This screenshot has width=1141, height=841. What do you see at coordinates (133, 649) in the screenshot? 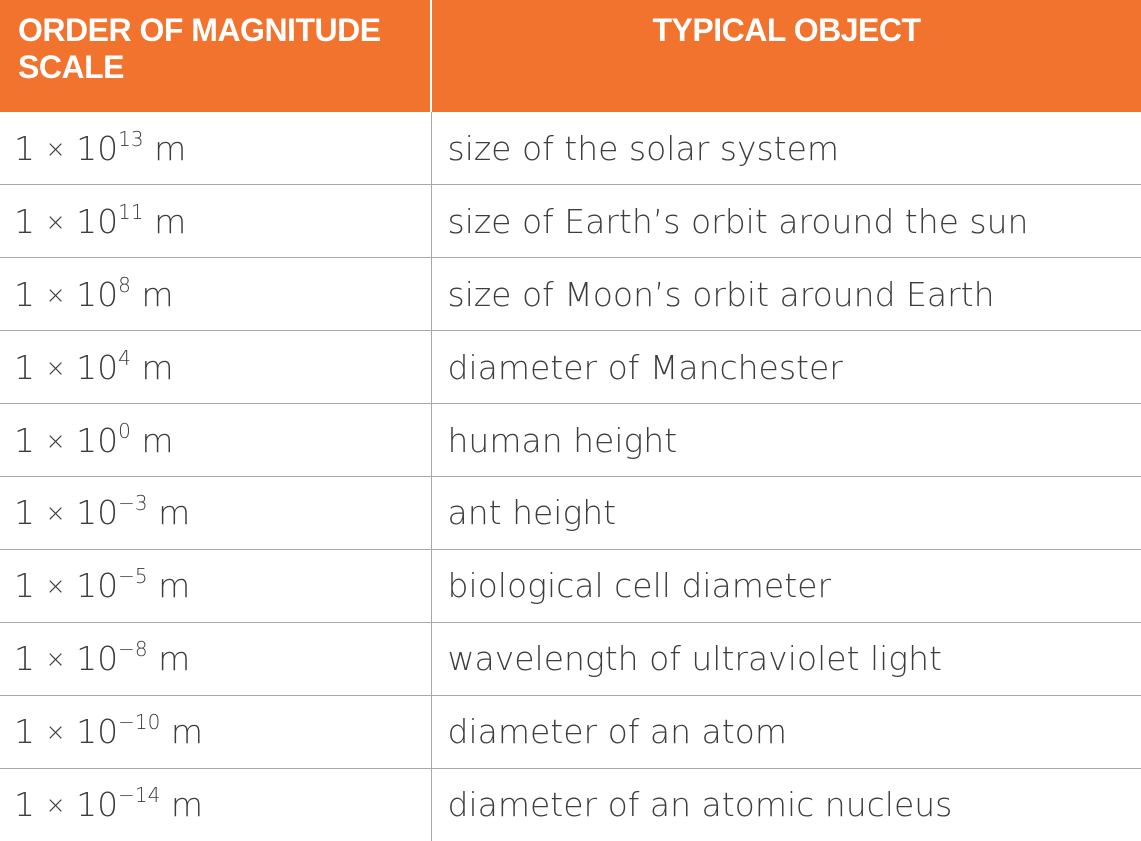
I see `exponent: −8` at bounding box center [133, 649].